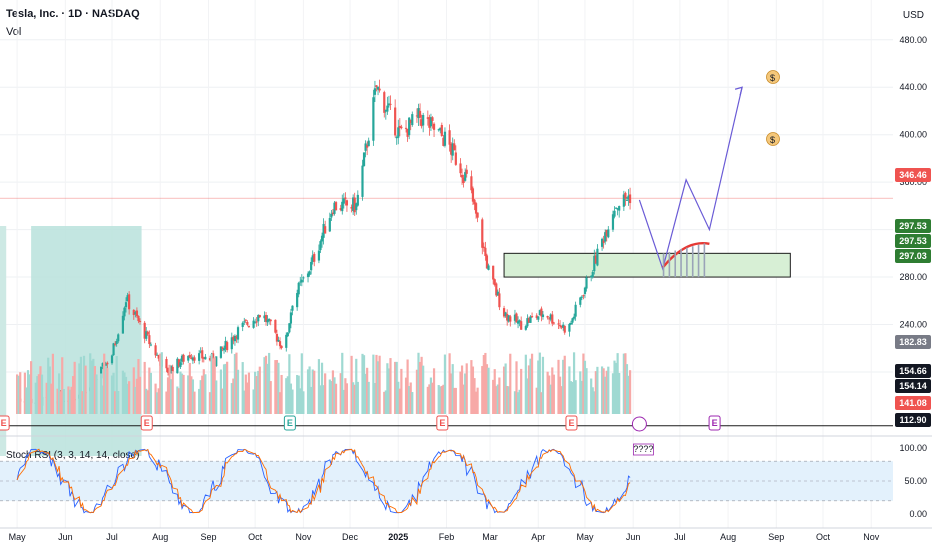 This screenshot has height=550, width=932. Describe the element at coordinates (73, 14) in the screenshot. I see `symbol-title: Tesla, Inc. · 1D · NASDAQ` at that location.